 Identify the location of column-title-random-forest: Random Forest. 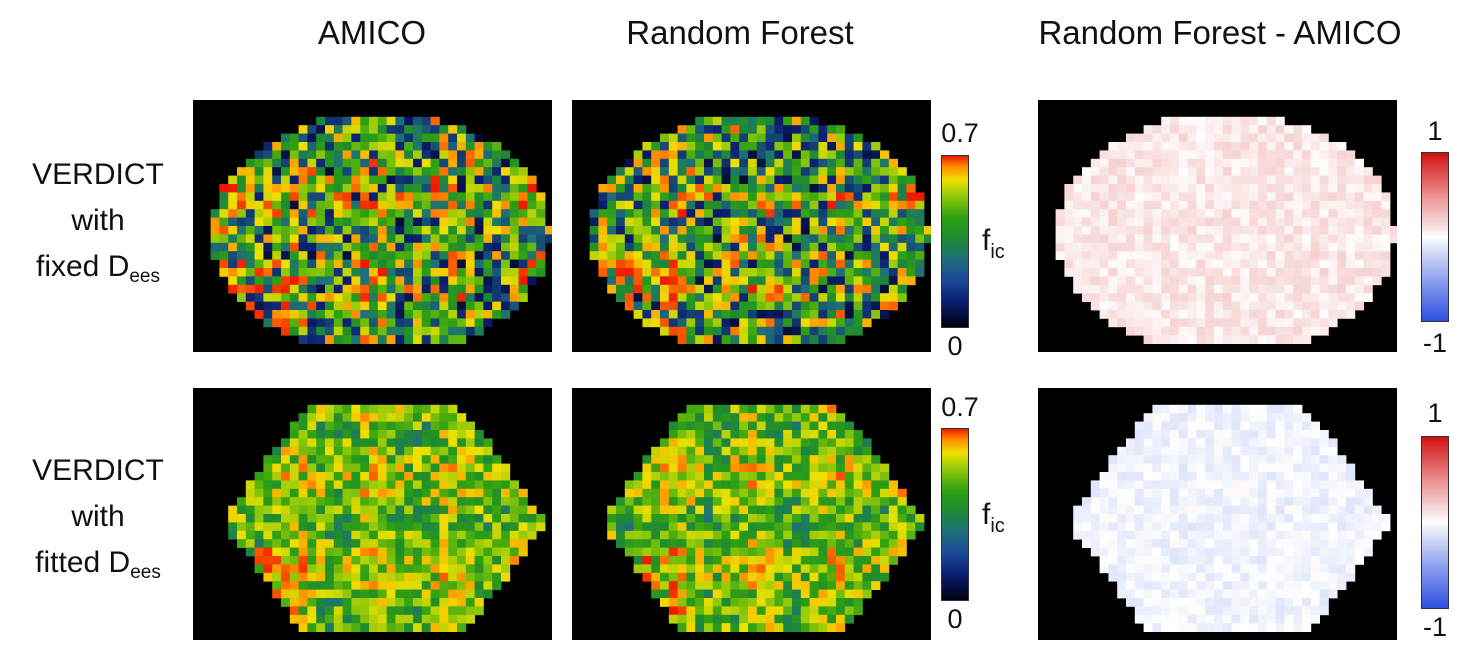
(740, 32).